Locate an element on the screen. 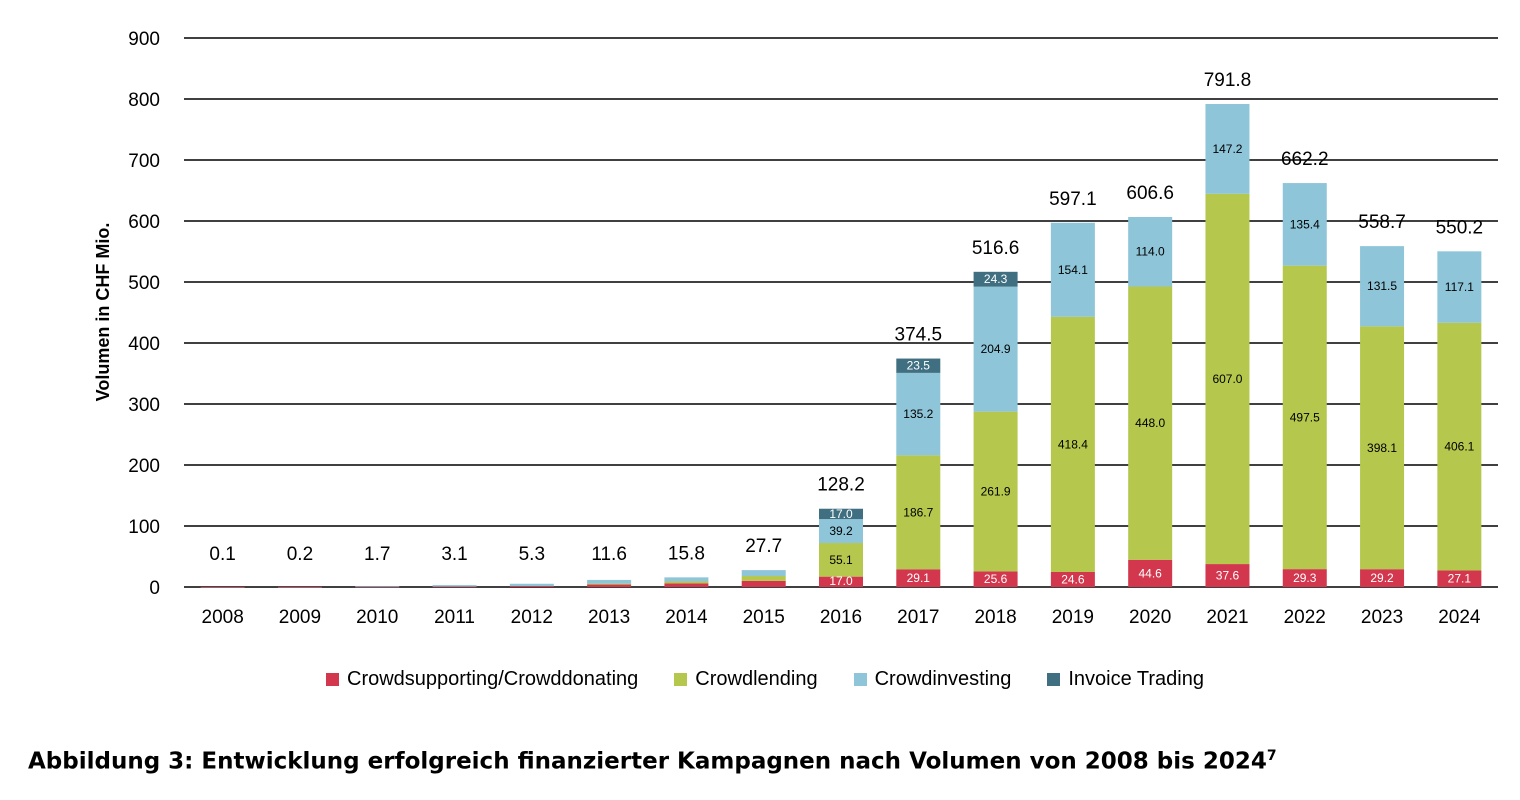 Image resolution: width=1520 pixels, height=800 pixels. segment-value-label: 23.5 is located at coordinates (919, 366).